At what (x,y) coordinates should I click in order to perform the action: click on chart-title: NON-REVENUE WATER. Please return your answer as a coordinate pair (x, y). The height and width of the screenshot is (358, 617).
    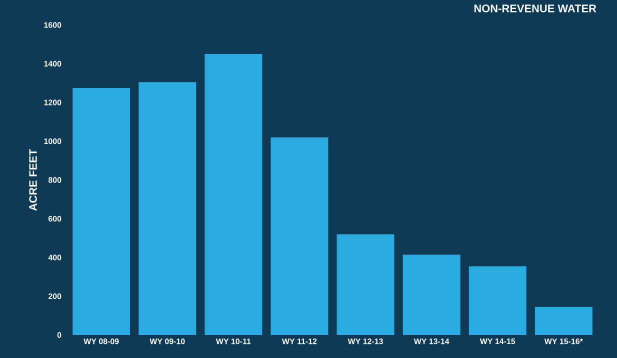
    Looking at the image, I should click on (535, 8).